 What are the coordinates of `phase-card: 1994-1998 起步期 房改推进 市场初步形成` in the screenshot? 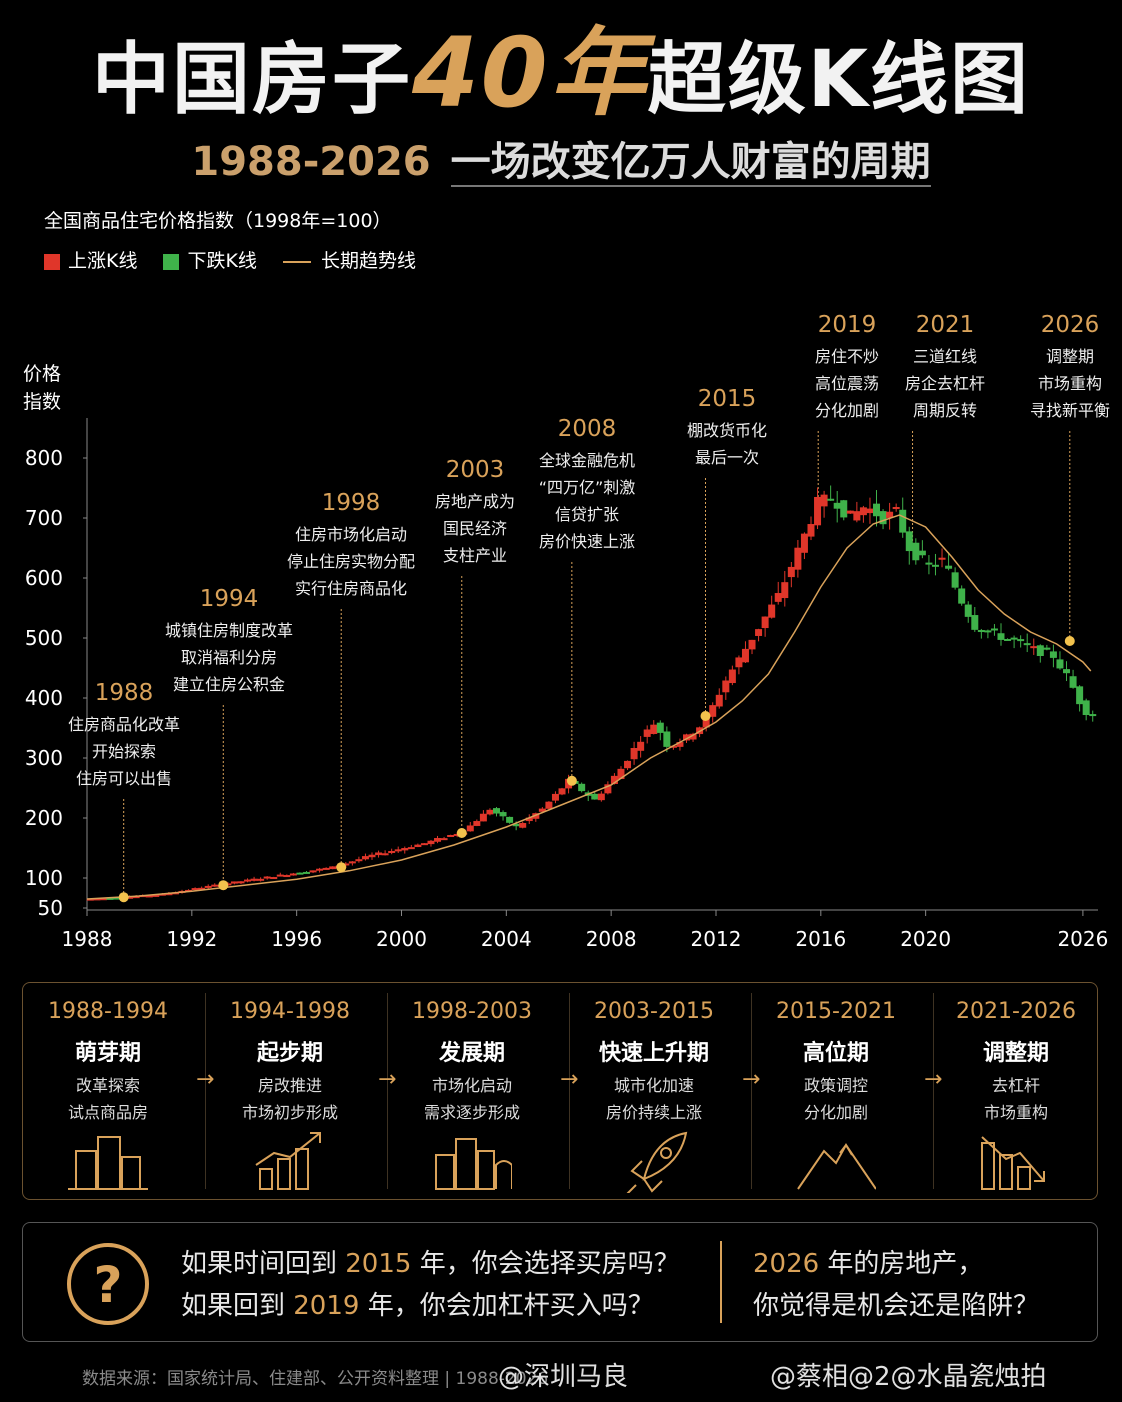 It's located at (290, 1091).